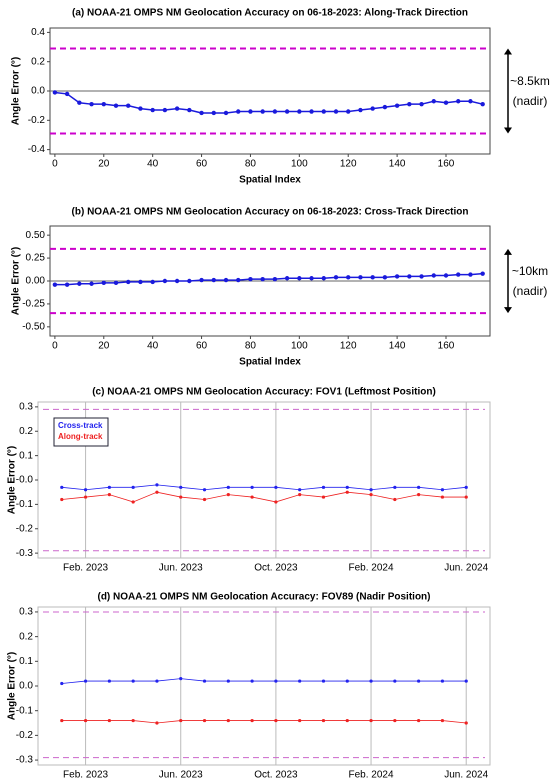 The width and height of the screenshot is (550, 784). Describe the element at coordinates (38, 32) in the screenshot. I see `y-tick-label: 0.4` at that location.